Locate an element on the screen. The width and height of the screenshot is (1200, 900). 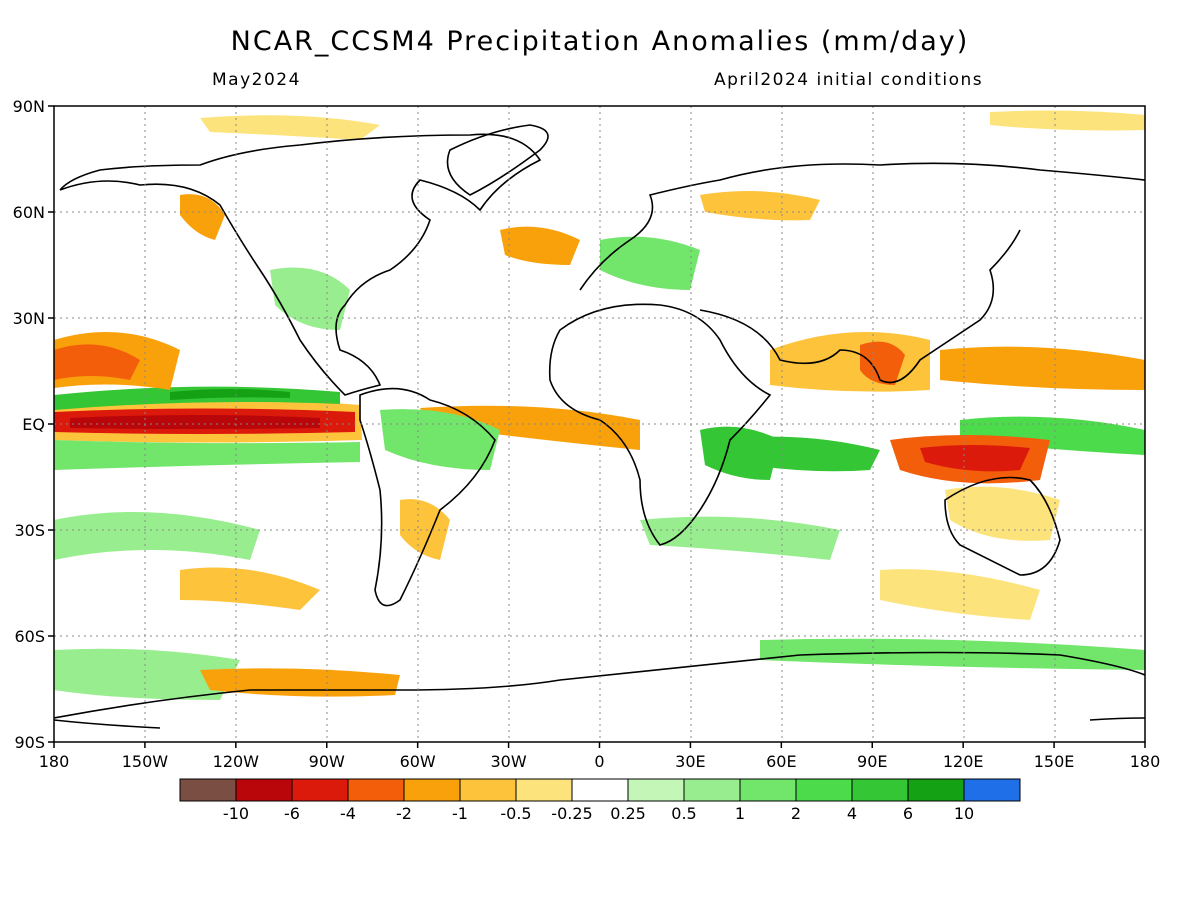
lon-tick-label: 30W is located at coordinates (508, 761).